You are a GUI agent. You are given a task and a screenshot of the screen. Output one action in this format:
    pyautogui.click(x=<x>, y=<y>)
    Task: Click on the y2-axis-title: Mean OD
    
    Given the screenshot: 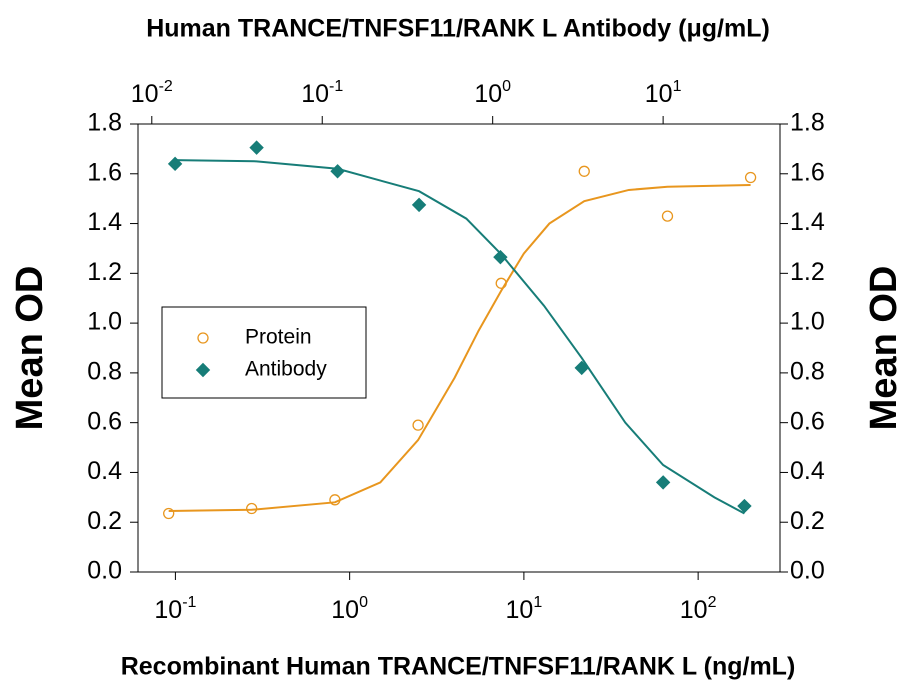 What is the action you would take?
    pyautogui.click(x=884, y=348)
    